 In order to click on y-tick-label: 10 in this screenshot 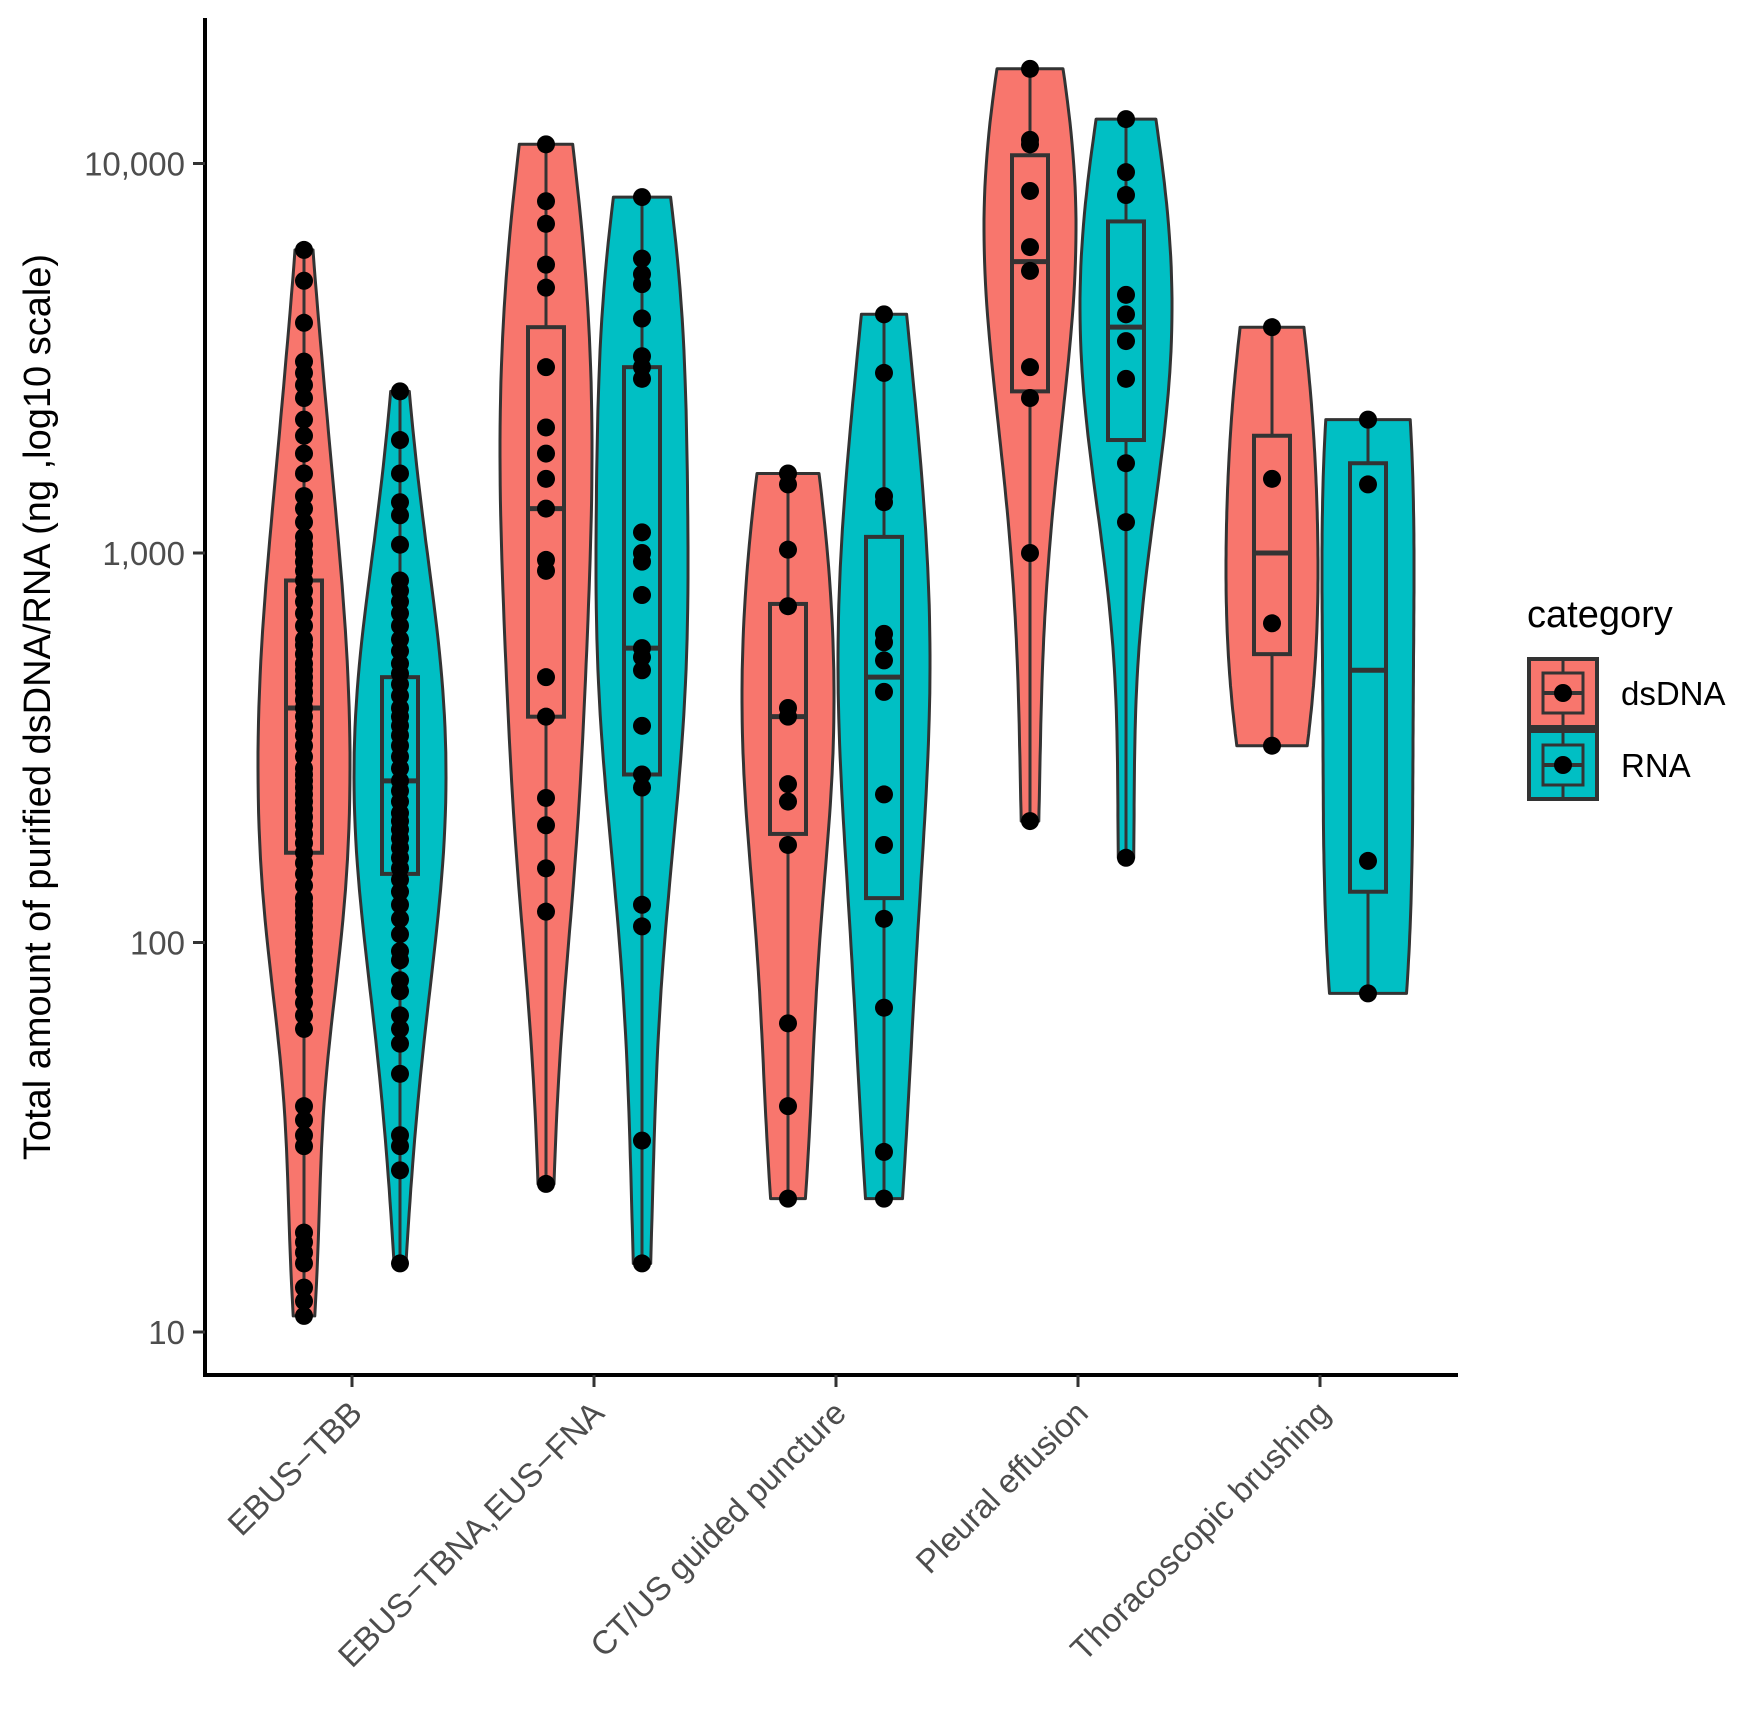, I will do `click(166, 1332)`.